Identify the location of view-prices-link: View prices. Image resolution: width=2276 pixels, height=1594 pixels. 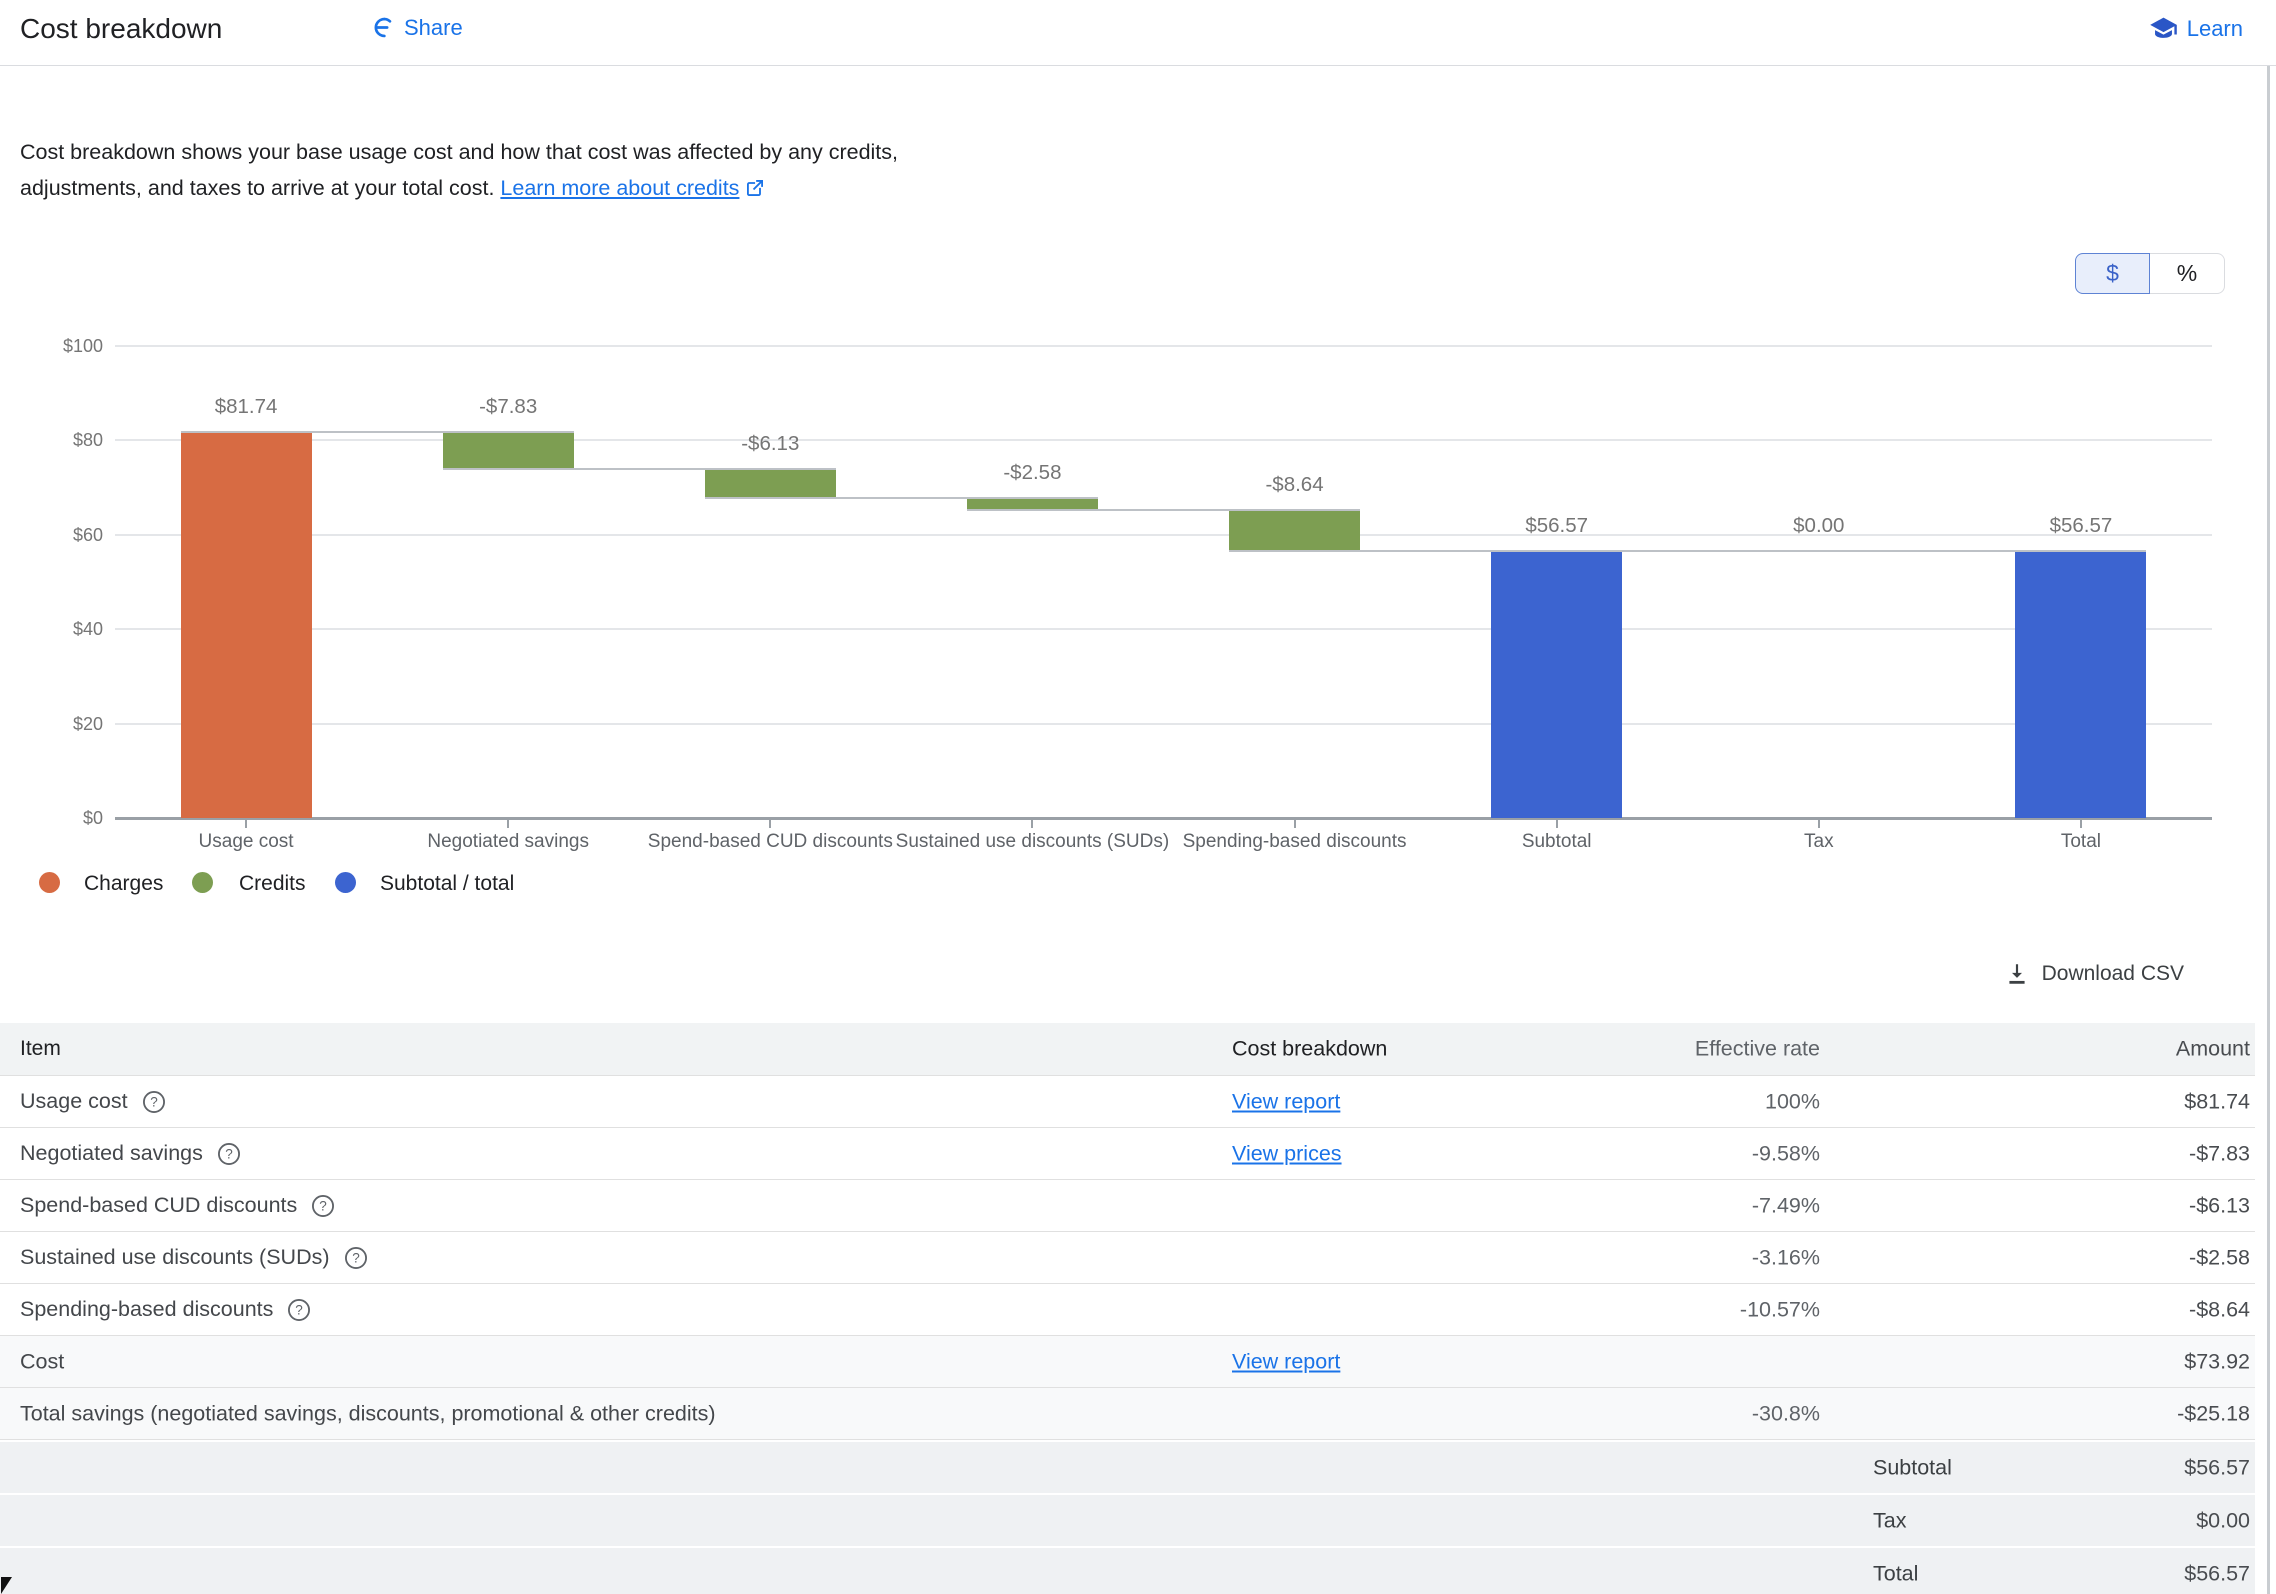
(1287, 1153).